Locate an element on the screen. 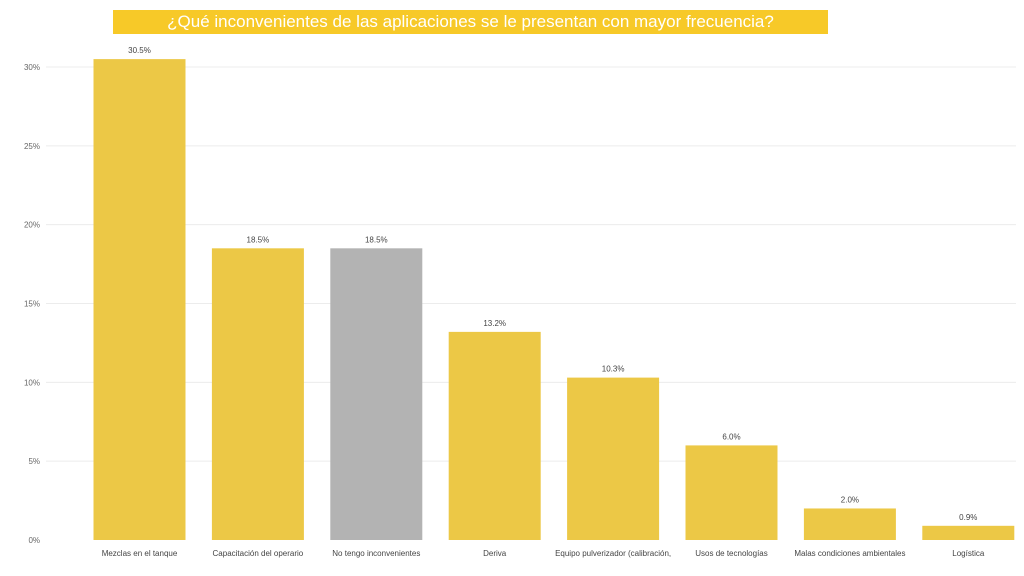 The image size is (1024, 576). x-tick-label: Logística is located at coordinates (968, 553).